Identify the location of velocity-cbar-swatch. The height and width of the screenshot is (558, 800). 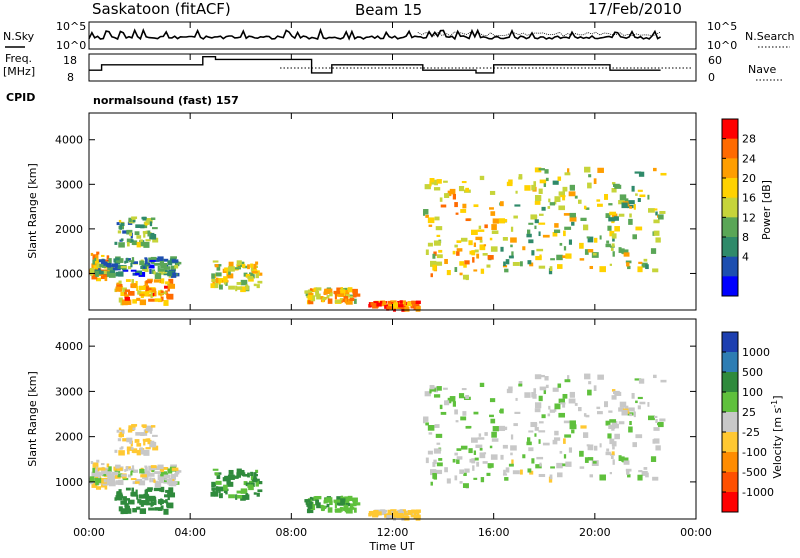
(730, 342).